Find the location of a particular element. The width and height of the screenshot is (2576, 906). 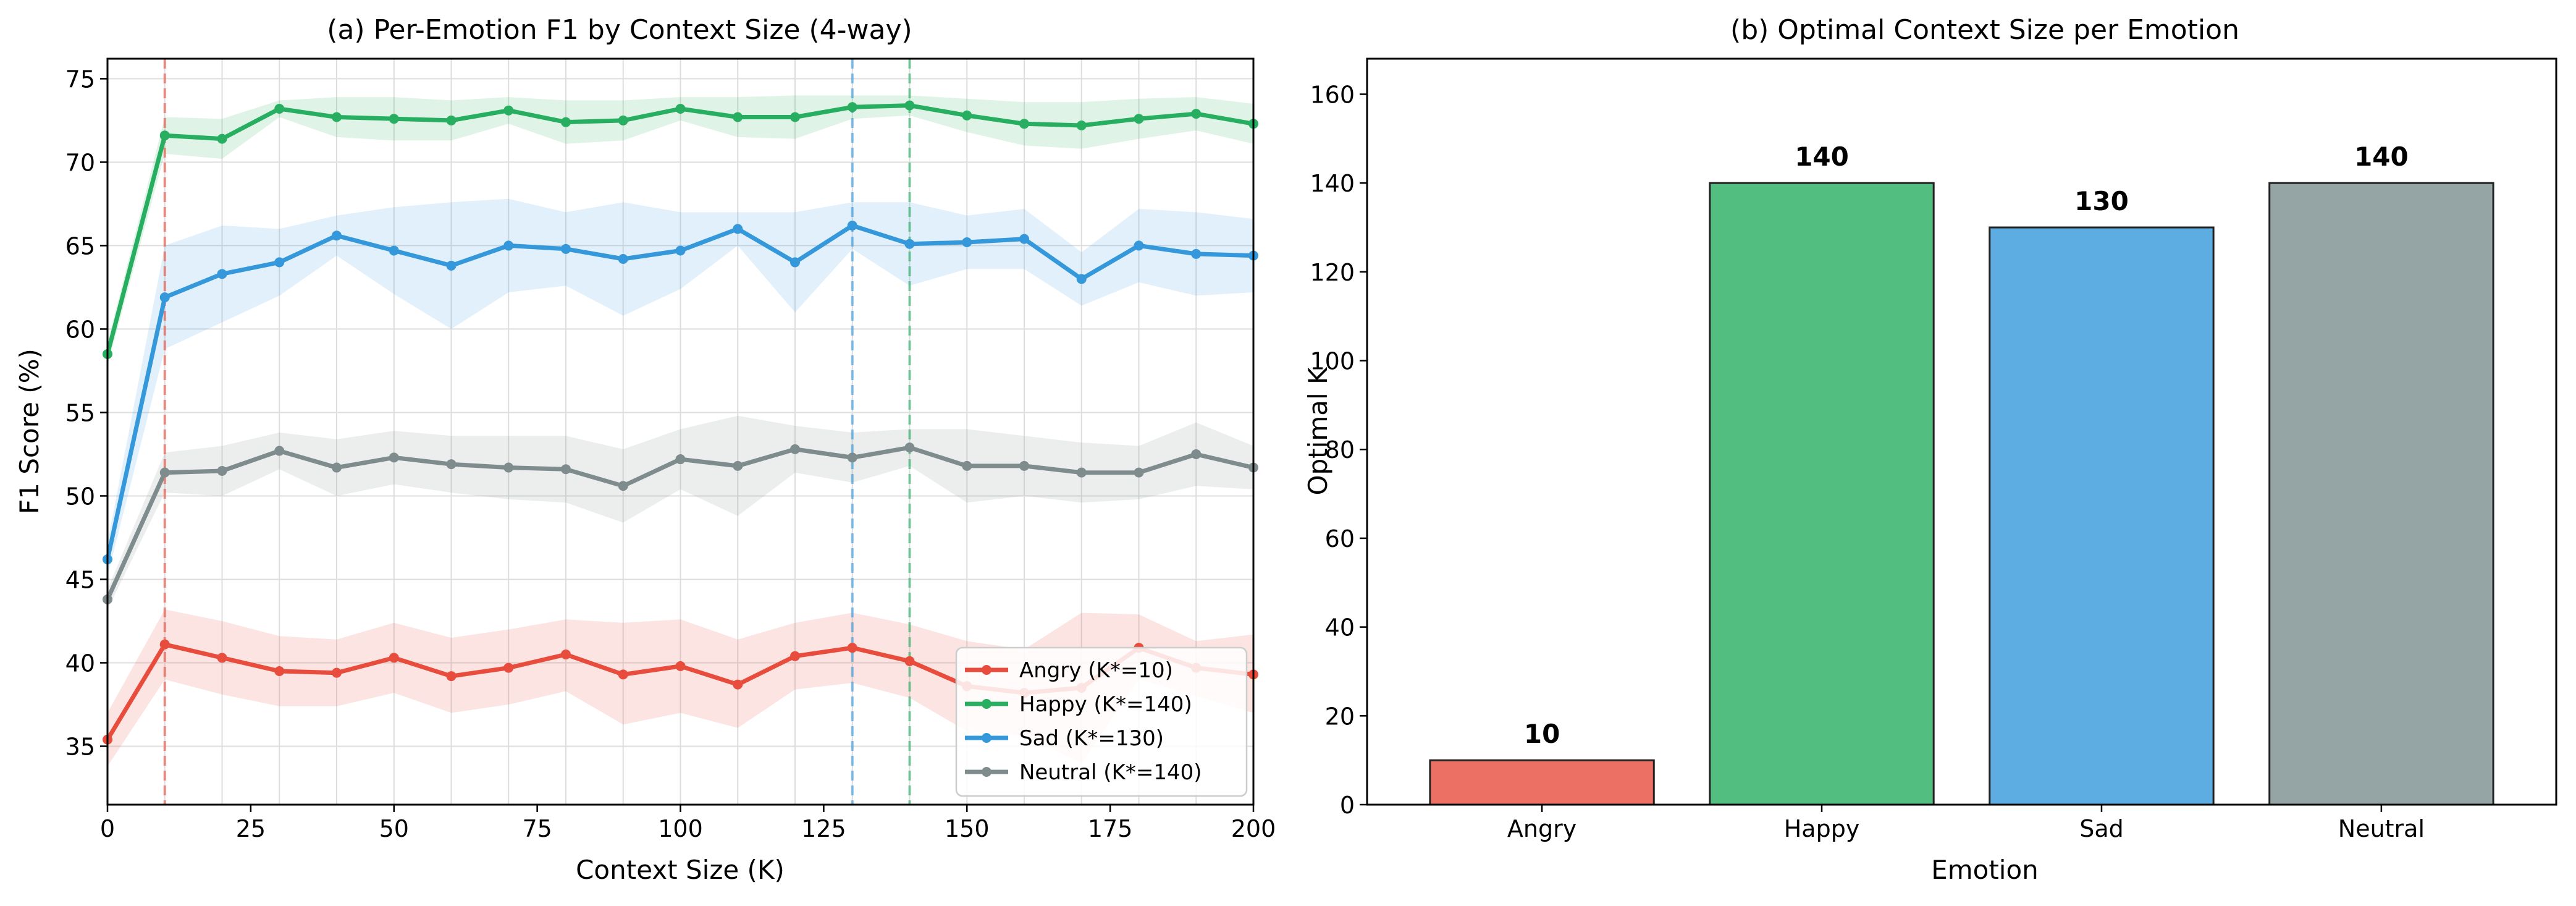

y-tick-label: 80 is located at coordinates (1340, 450).